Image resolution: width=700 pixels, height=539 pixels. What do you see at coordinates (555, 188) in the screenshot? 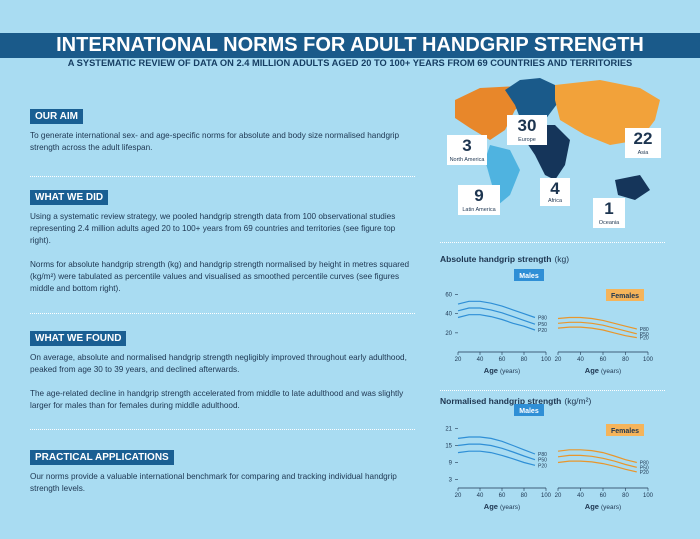
I see `region-count: 4` at bounding box center [555, 188].